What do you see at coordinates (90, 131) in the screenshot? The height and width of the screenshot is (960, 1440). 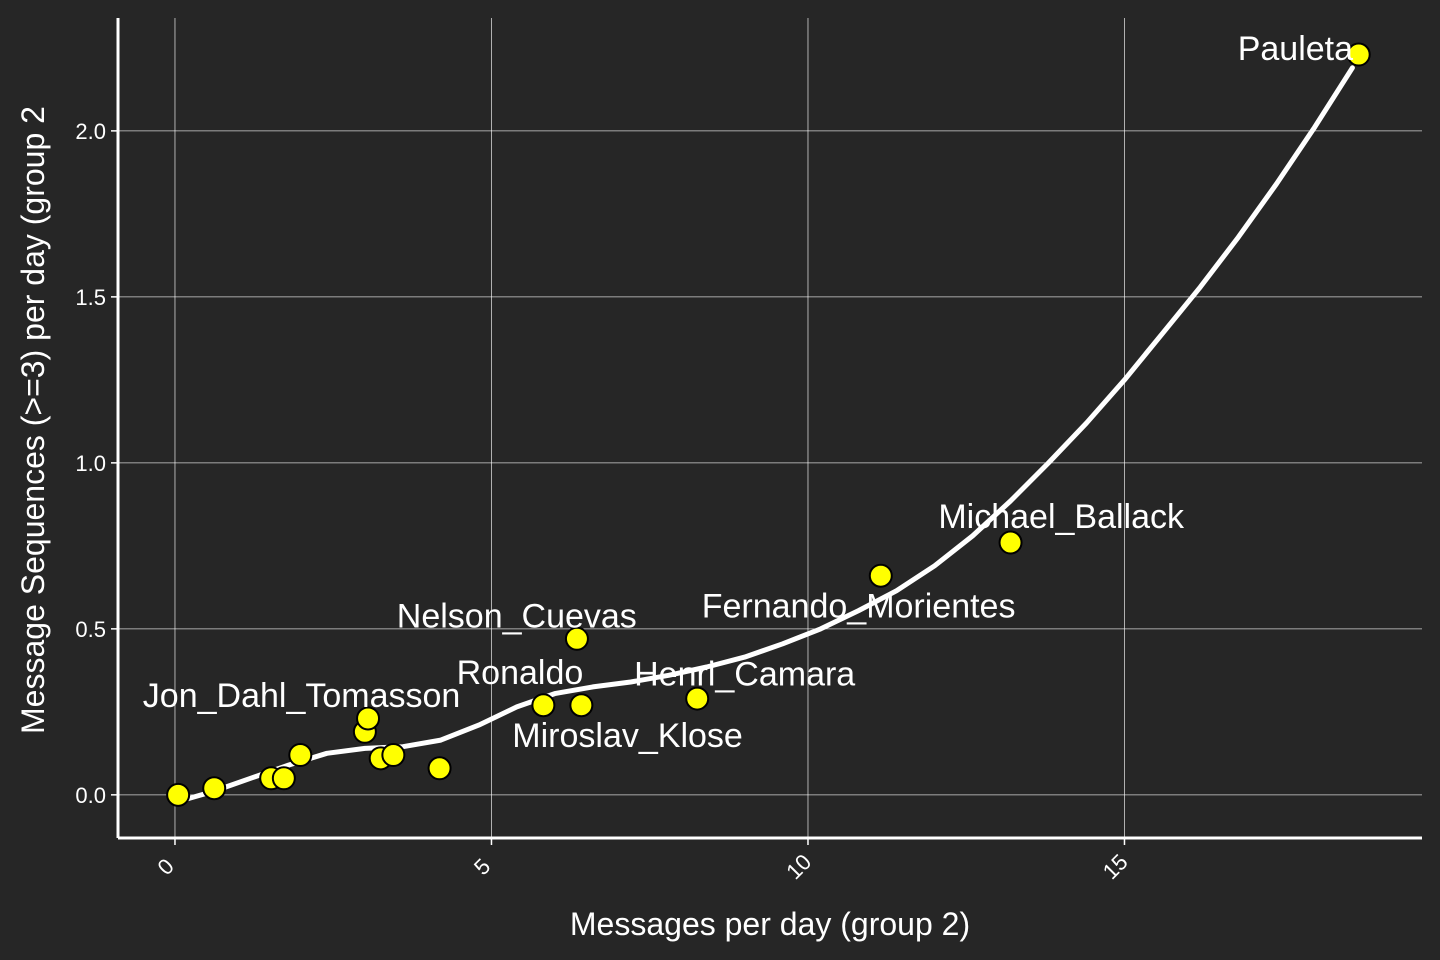 I see `y-tick-label-4: 2.0` at bounding box center [90, 131].